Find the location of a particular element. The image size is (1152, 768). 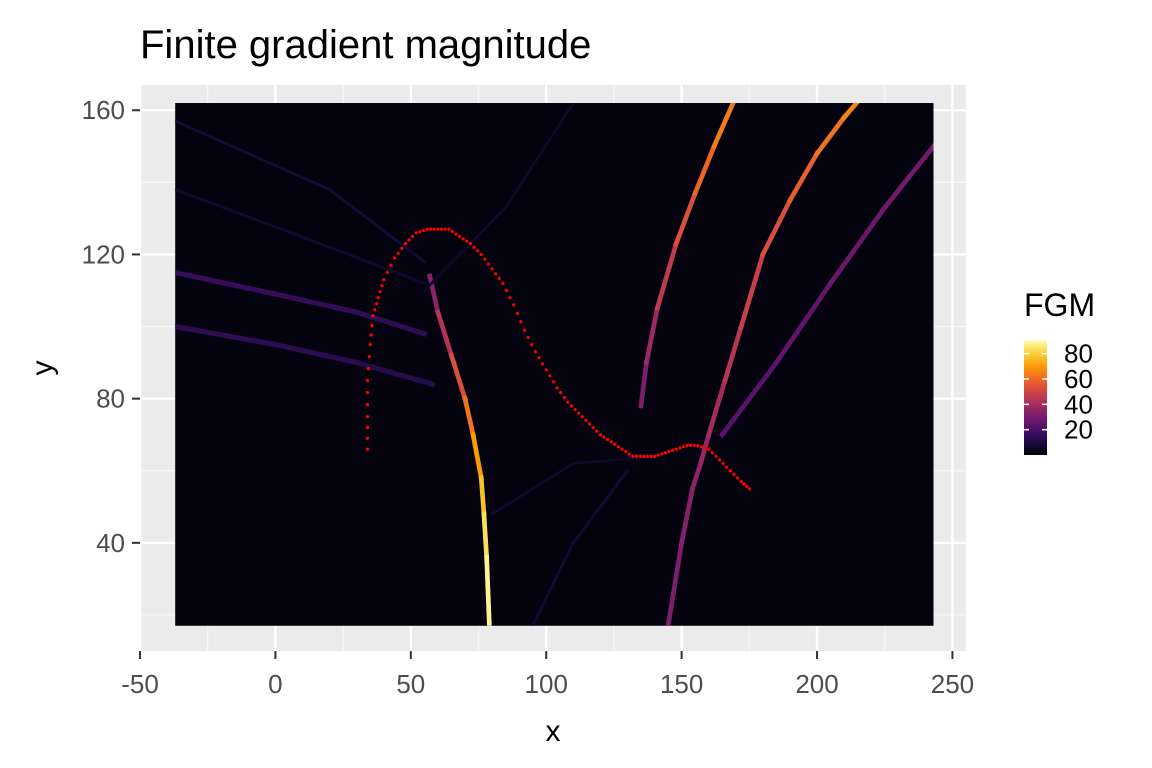

legend-colorbar is located at coordinates (1035, 398).